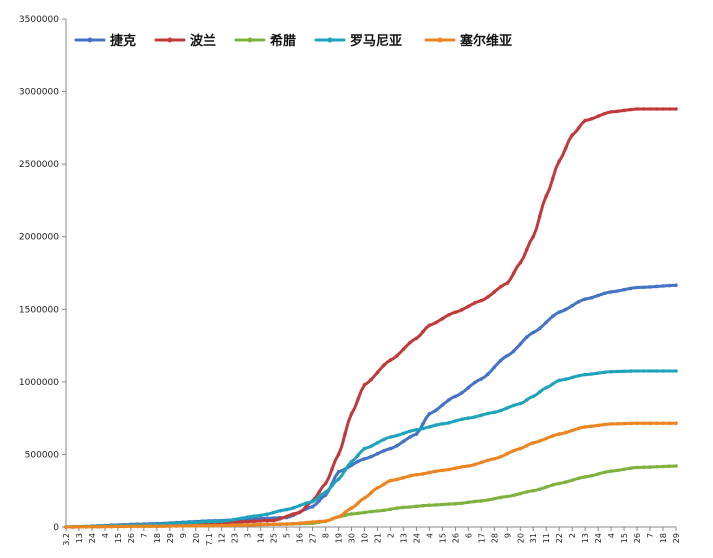 The width and height of the screenshot is (713, 558). I want to click on y-tick-label: 3000000, so click(39, 93).